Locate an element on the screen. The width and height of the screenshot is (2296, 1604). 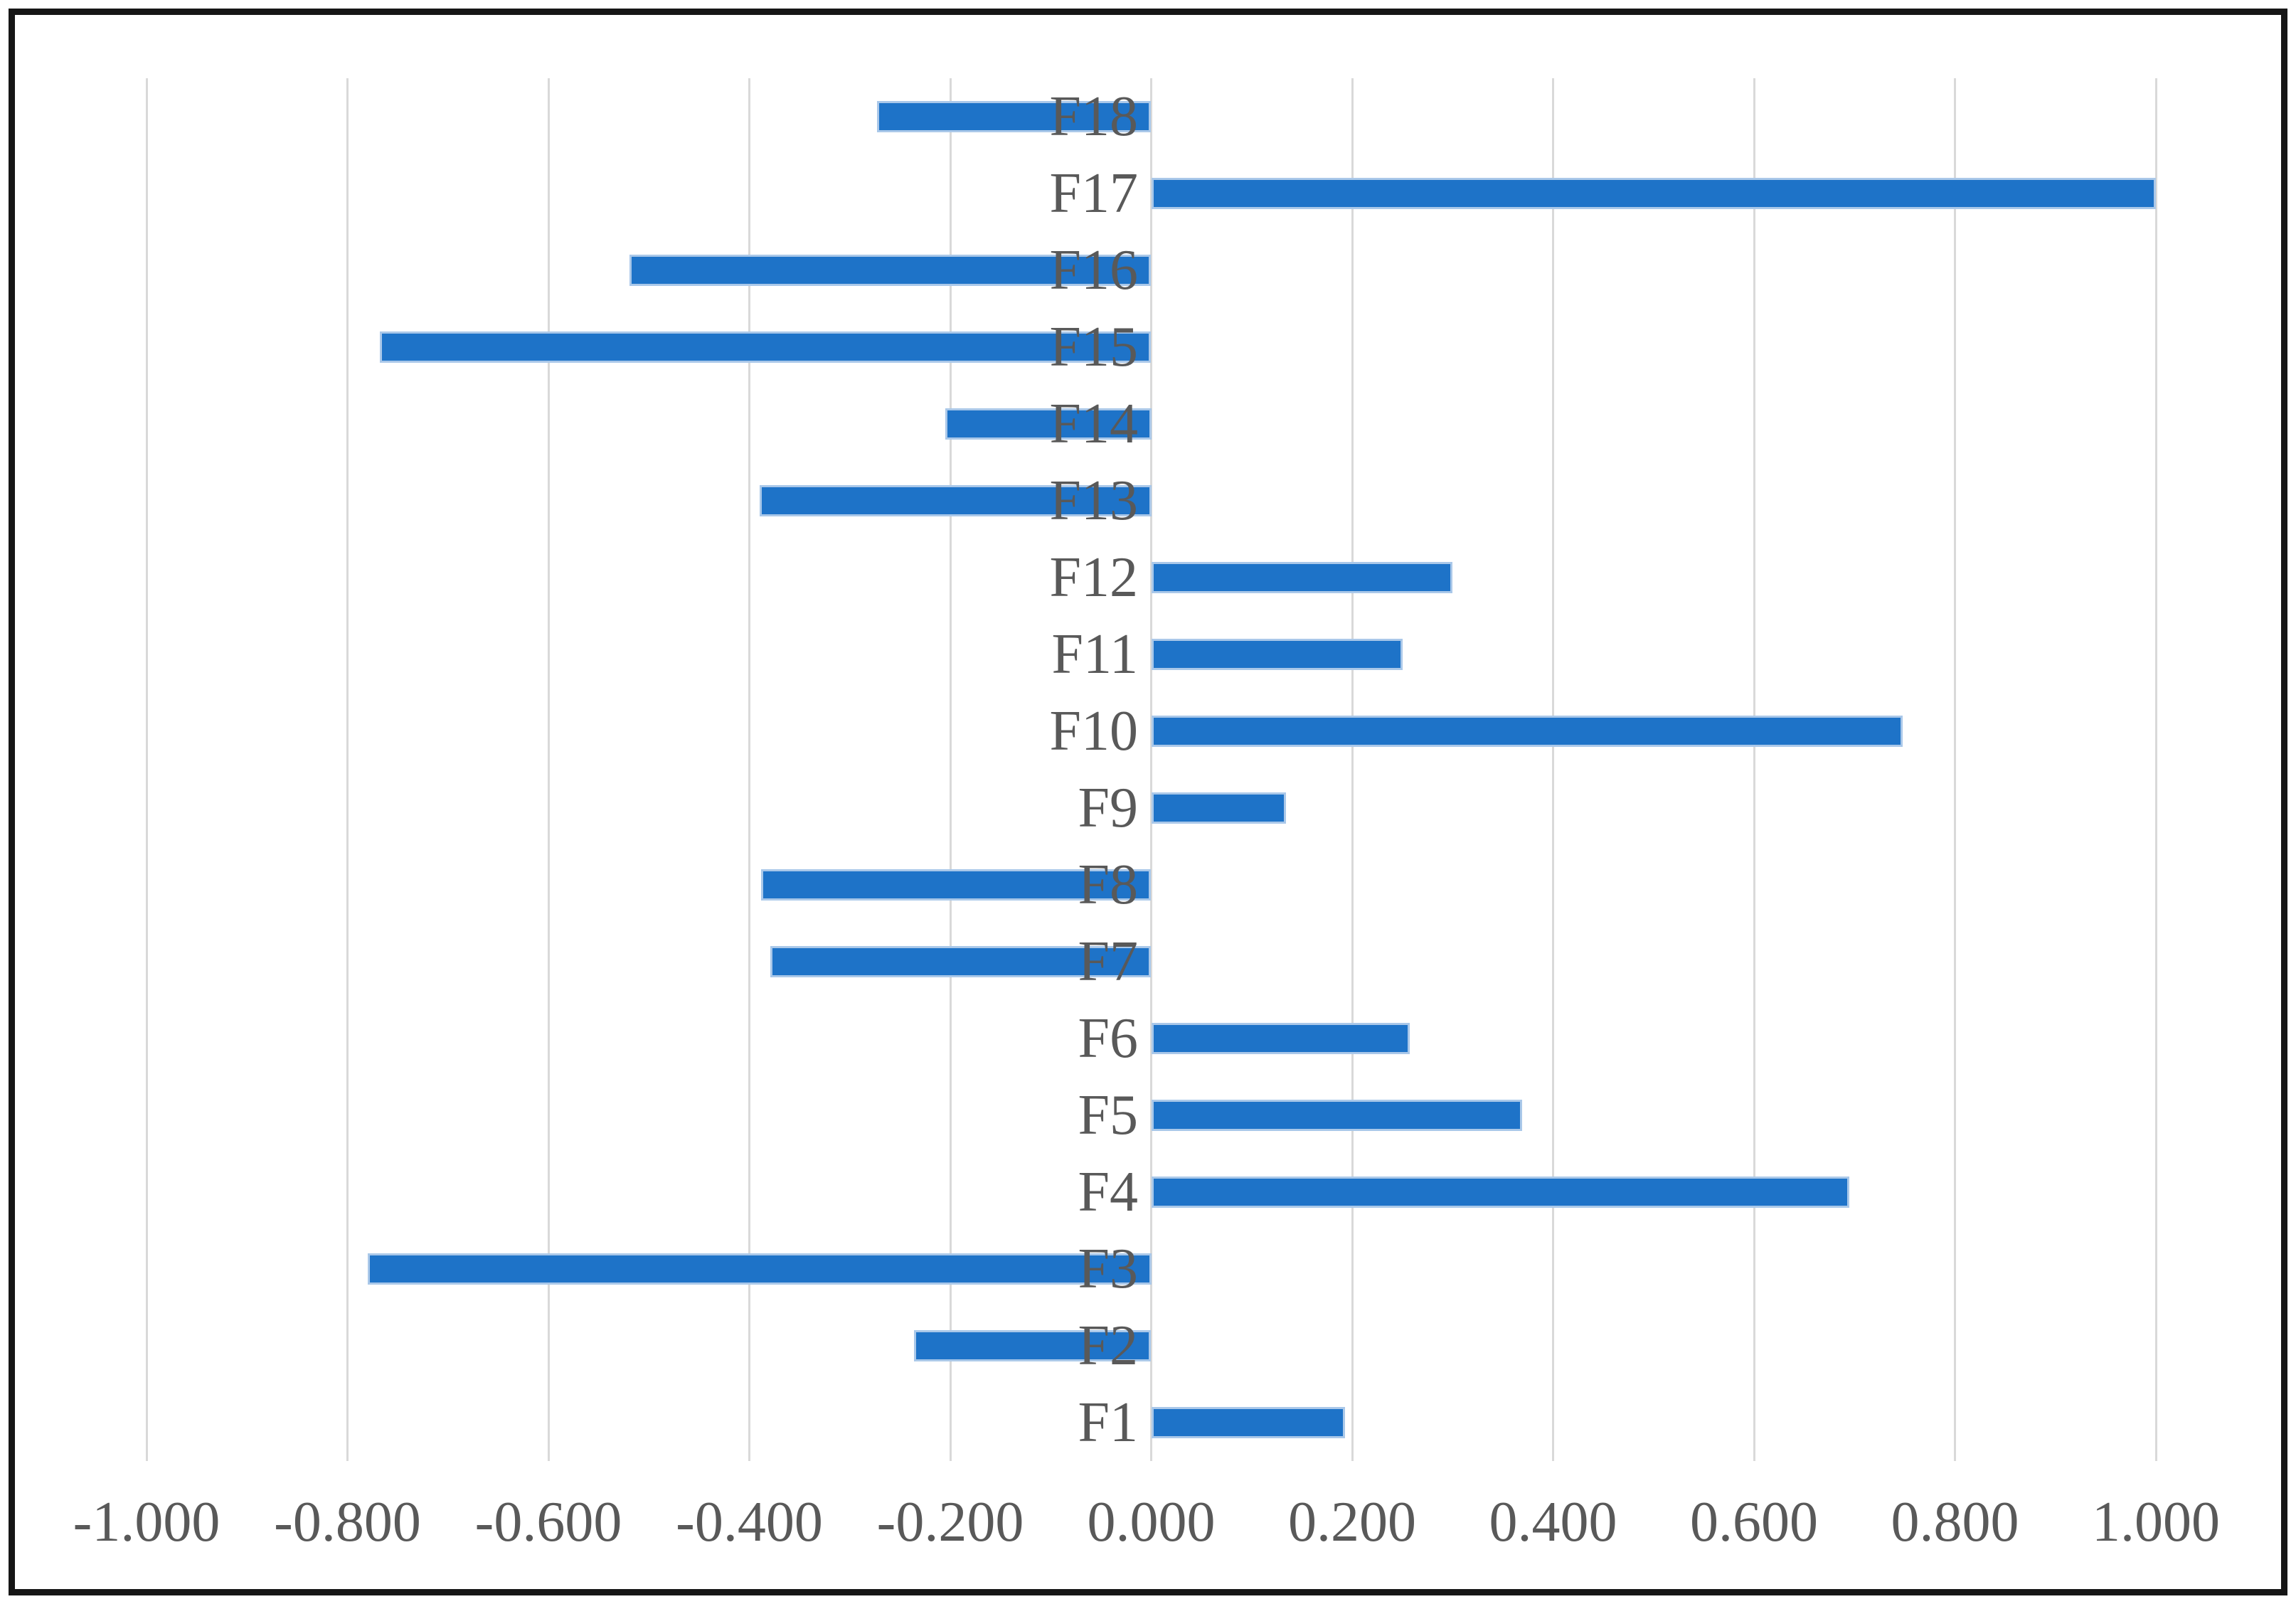
bar-F16 is located at coordinates (890, 270).